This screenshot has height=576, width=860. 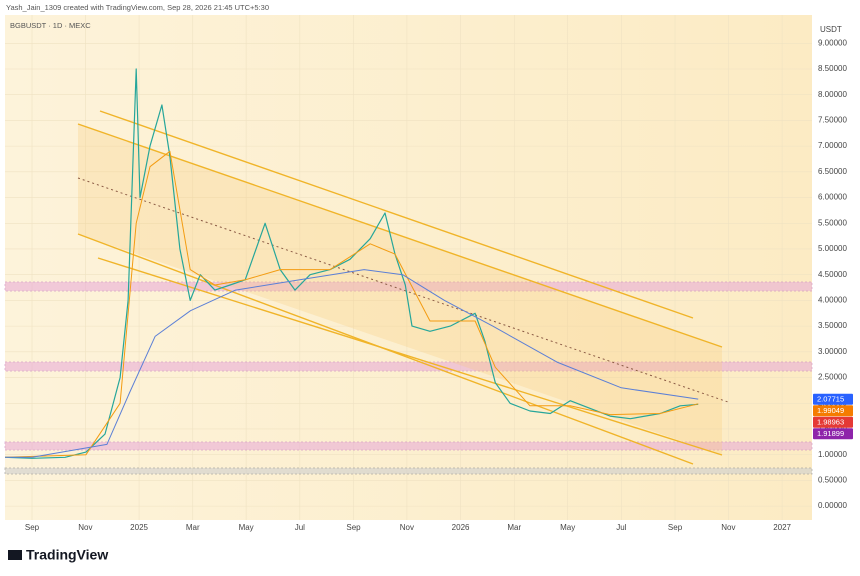 What do you see at coordinates (832, 94) in the screenshot?
I see `y-tick-label: 8.00000` at bounding box center [832, 94].